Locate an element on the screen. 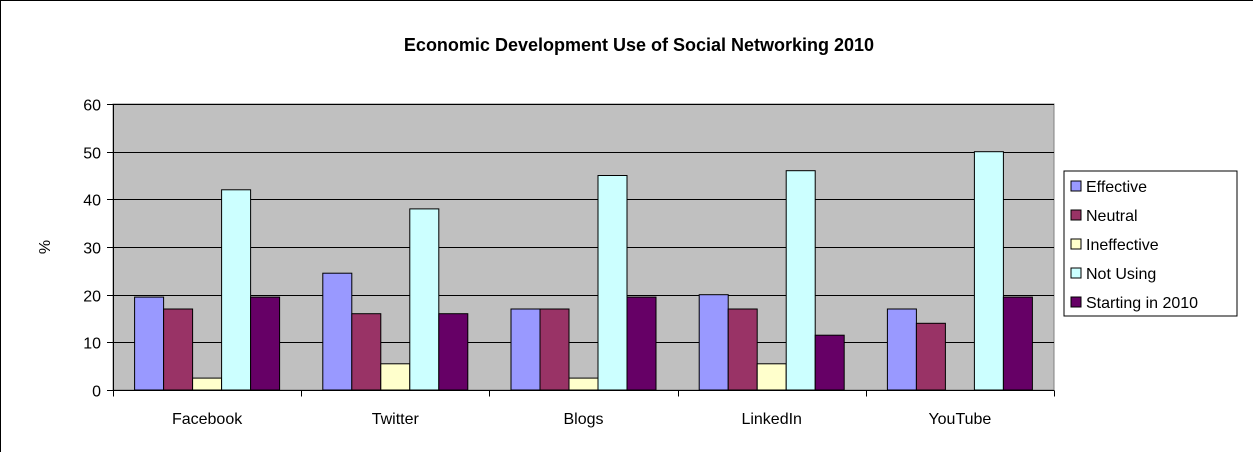 The width and height of the screenshot is (1253, 452). bar-not-using-twitter is located at coordinates (424, 299).